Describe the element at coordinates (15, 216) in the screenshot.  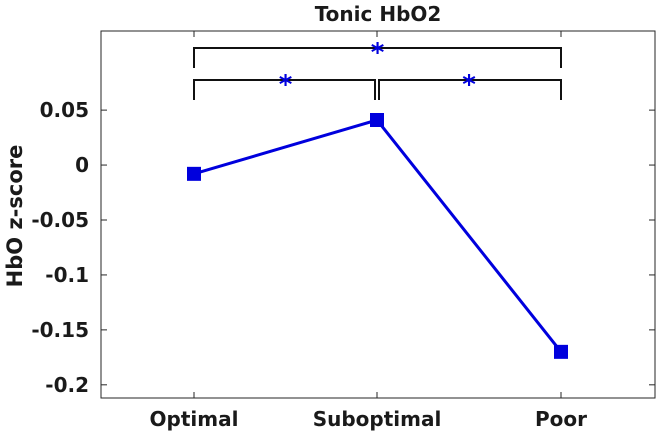
I see `y-axis-label: HbO z-score` at that location.